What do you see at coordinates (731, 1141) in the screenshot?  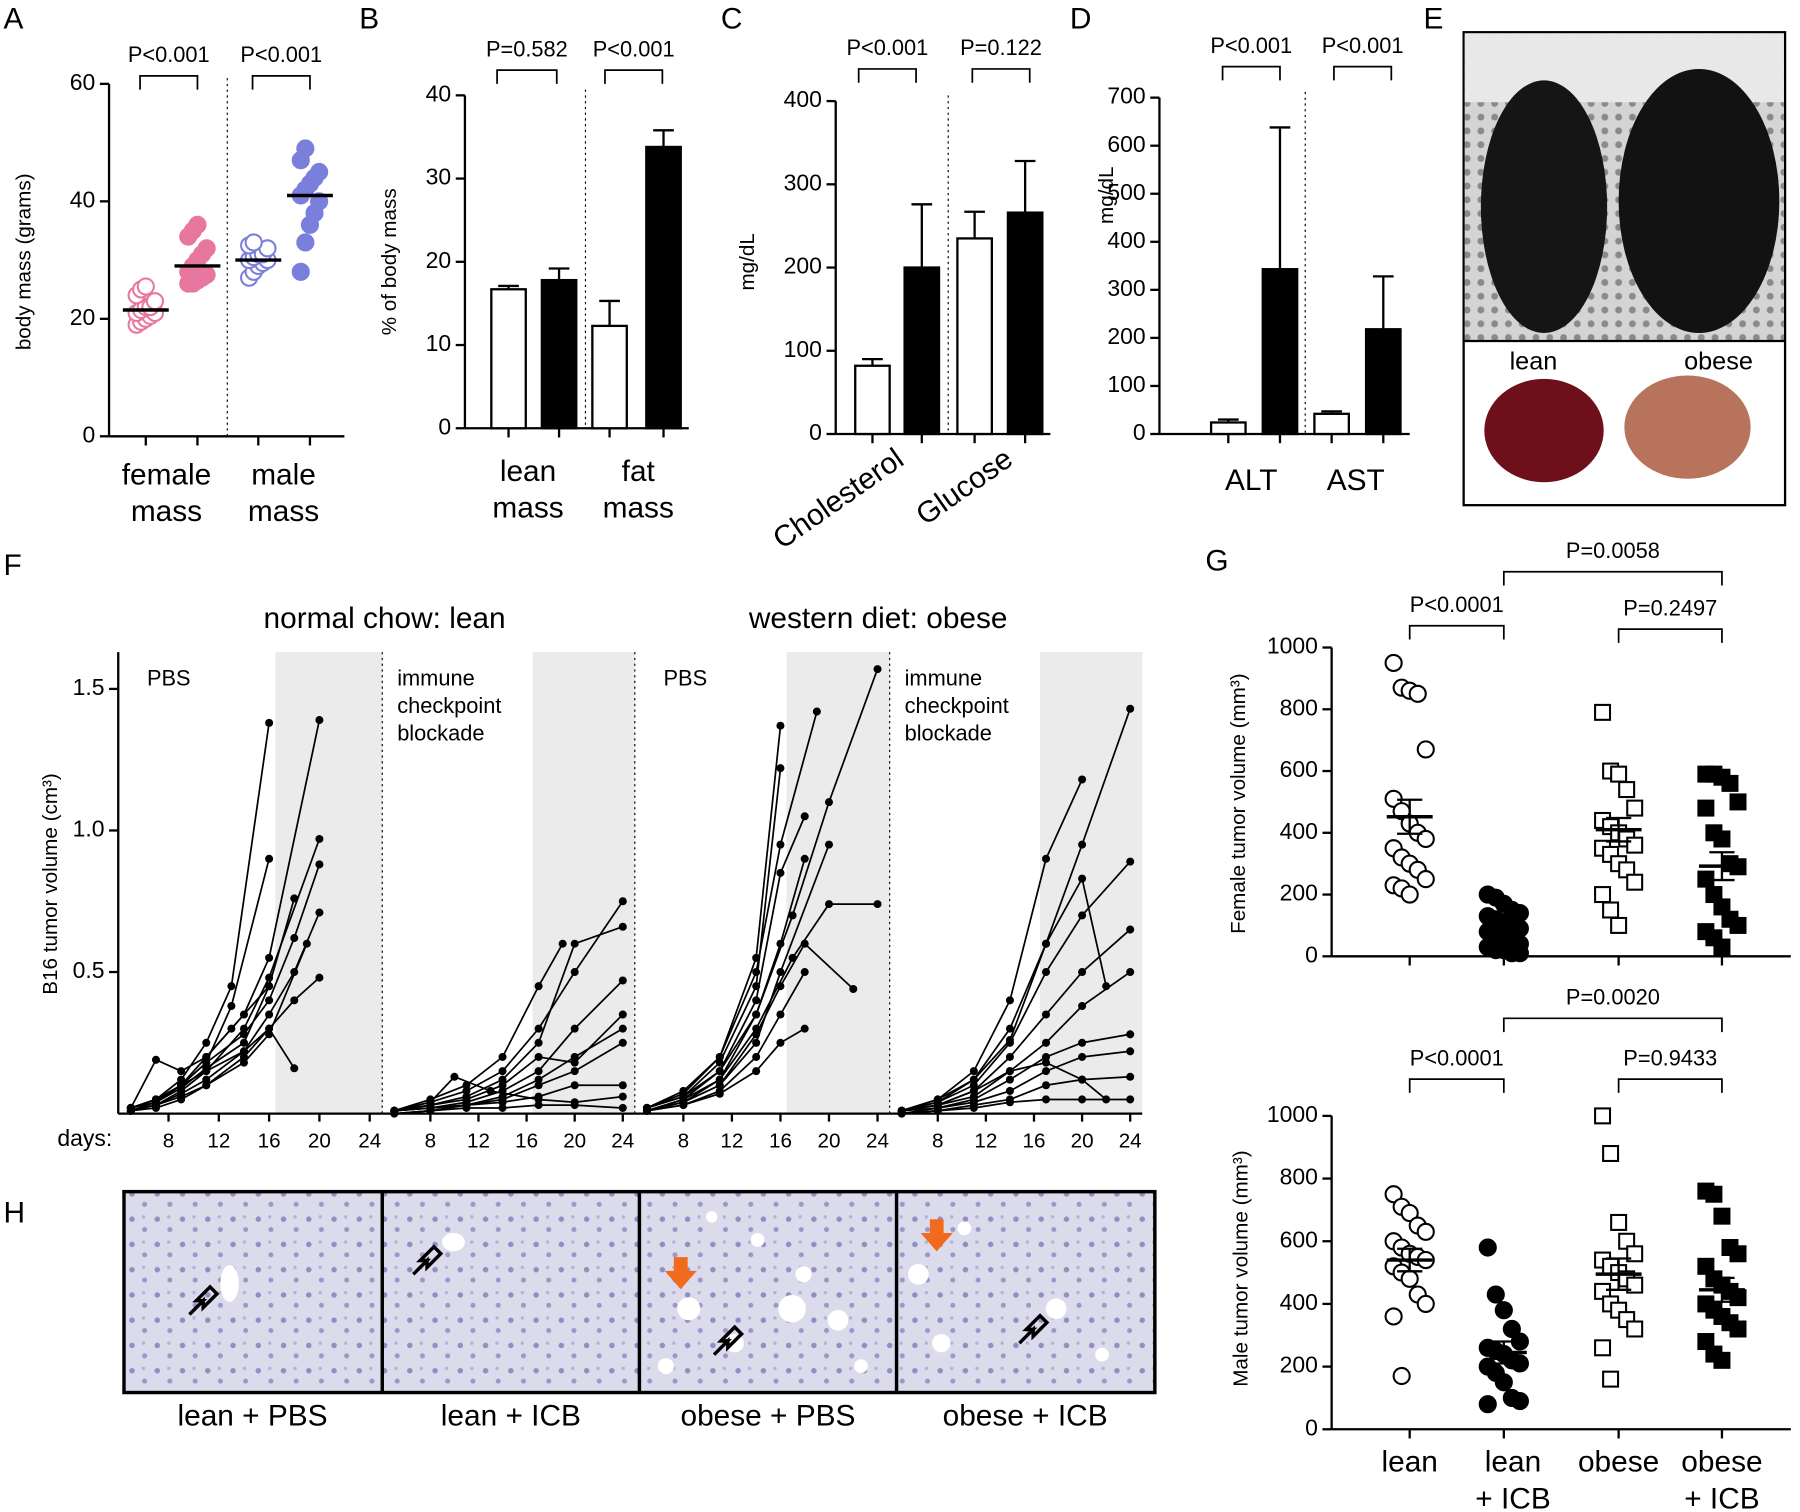 I see `x-tick-label: 12` at bounding box center [731, 1141].